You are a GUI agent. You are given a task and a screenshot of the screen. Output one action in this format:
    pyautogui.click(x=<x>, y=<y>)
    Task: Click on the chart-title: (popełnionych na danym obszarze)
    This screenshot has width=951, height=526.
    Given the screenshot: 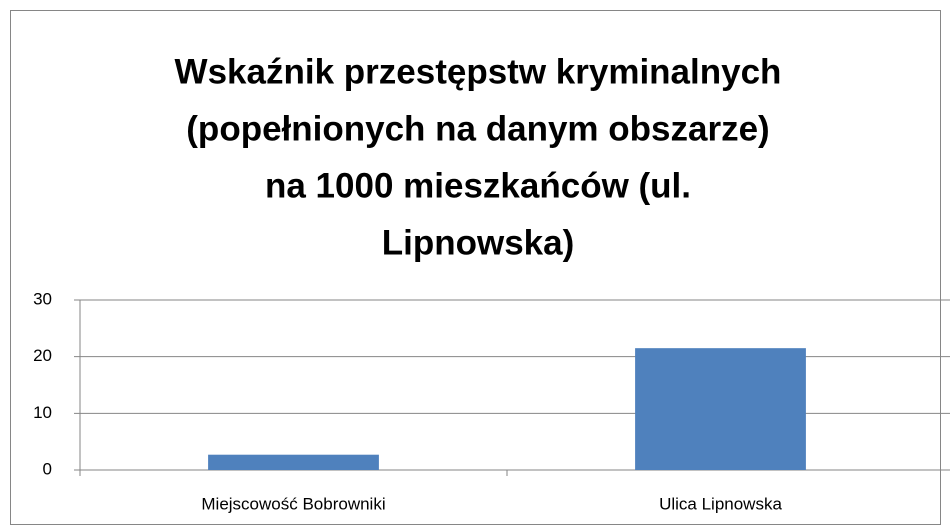 What is the action you would take?
    pyautogui.click(x=477, y=128)
    